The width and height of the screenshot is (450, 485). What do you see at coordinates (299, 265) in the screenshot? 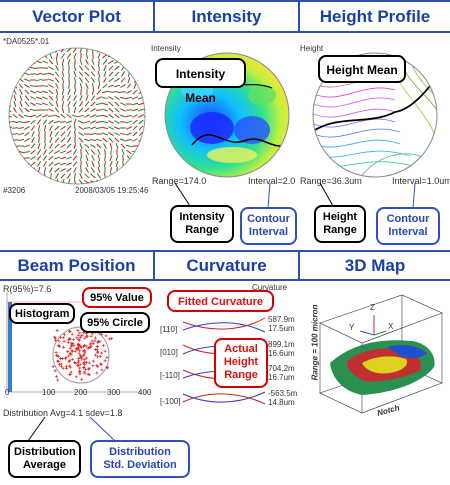
I see `divider` at bounding box center [299, 265].